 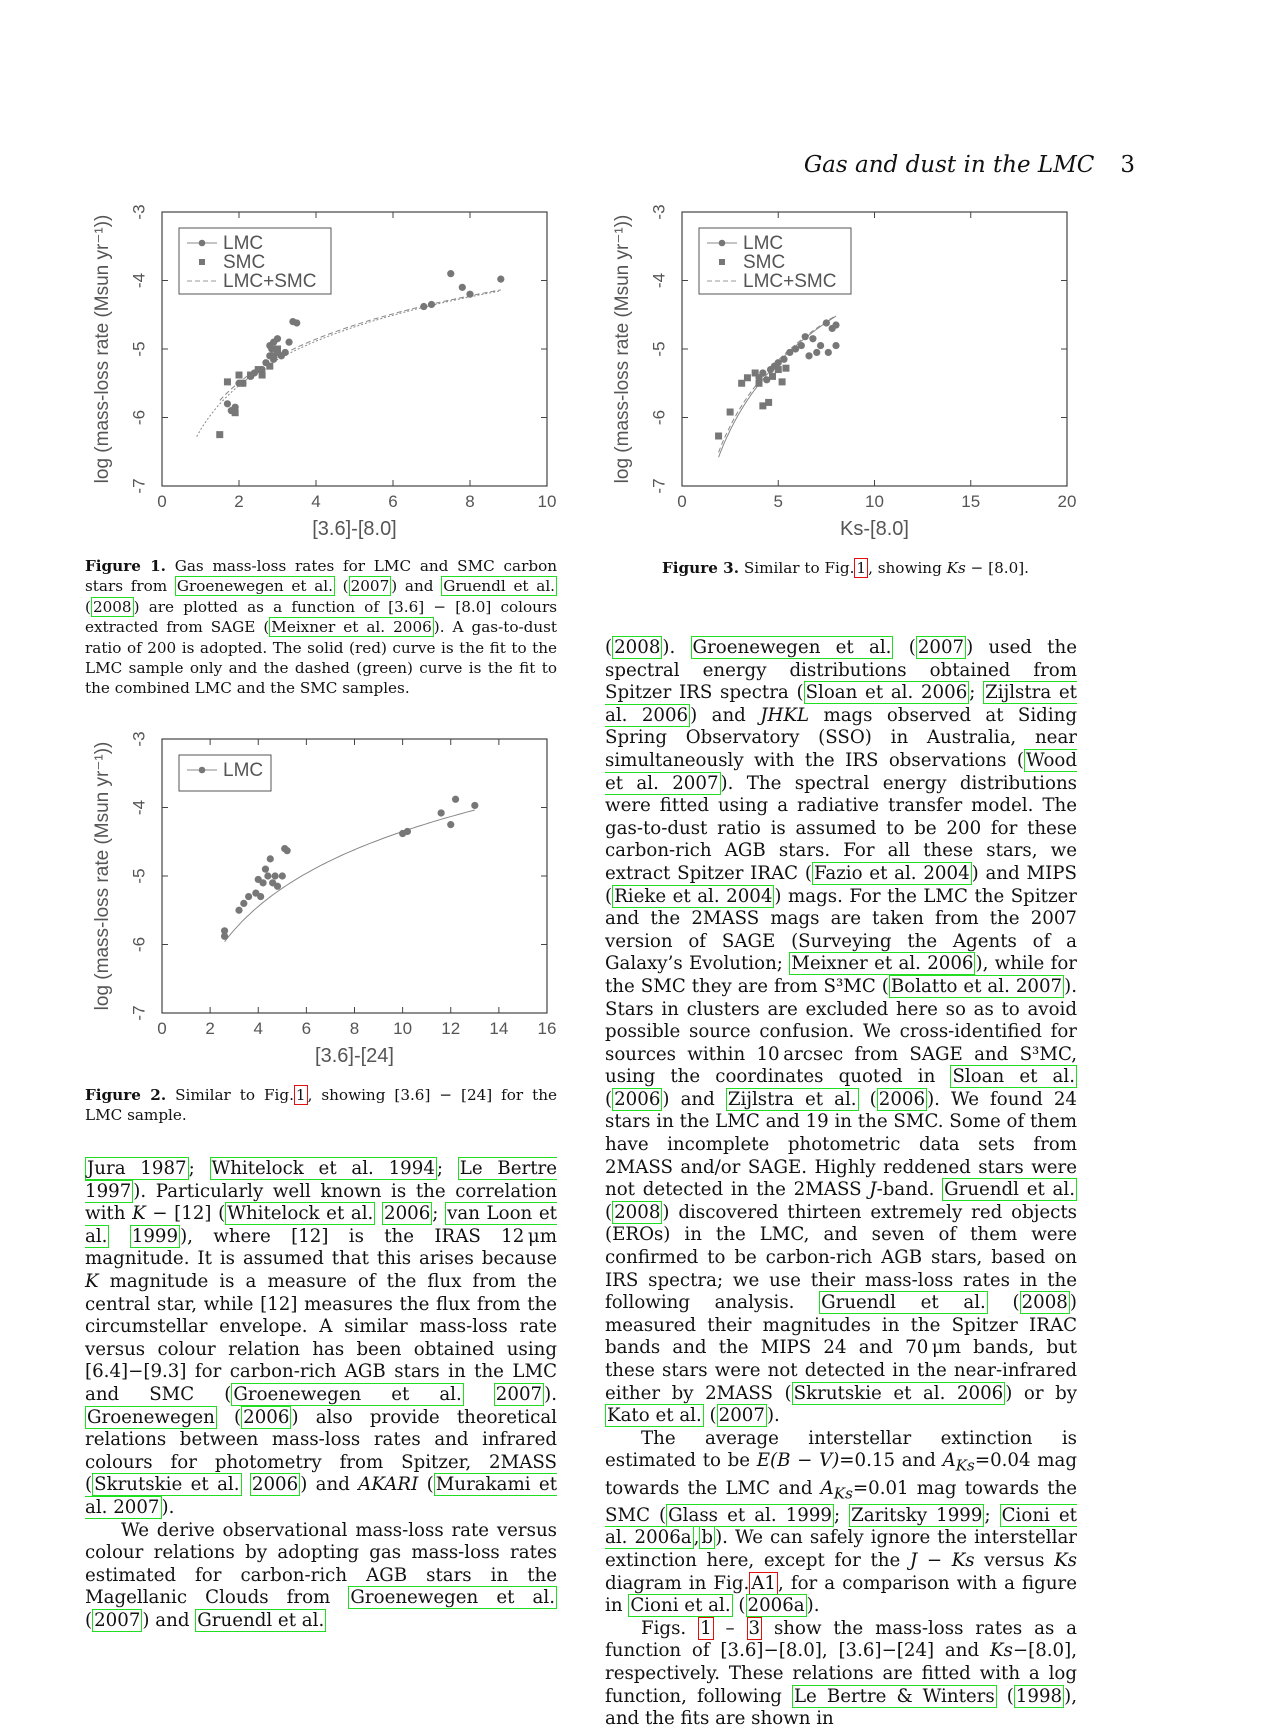 I want to click on citation-link: Whitelock et al., so click(x=300, y=1214).